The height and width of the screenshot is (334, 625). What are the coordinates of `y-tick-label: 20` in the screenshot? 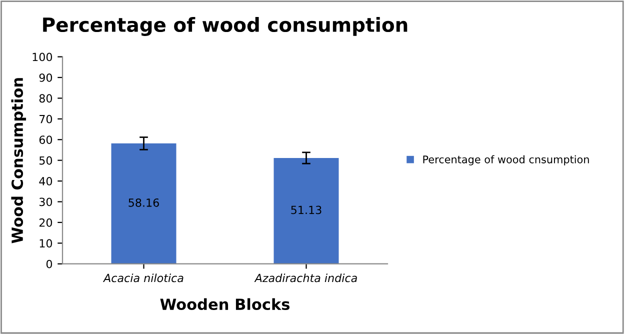 It's located at (45, 222).